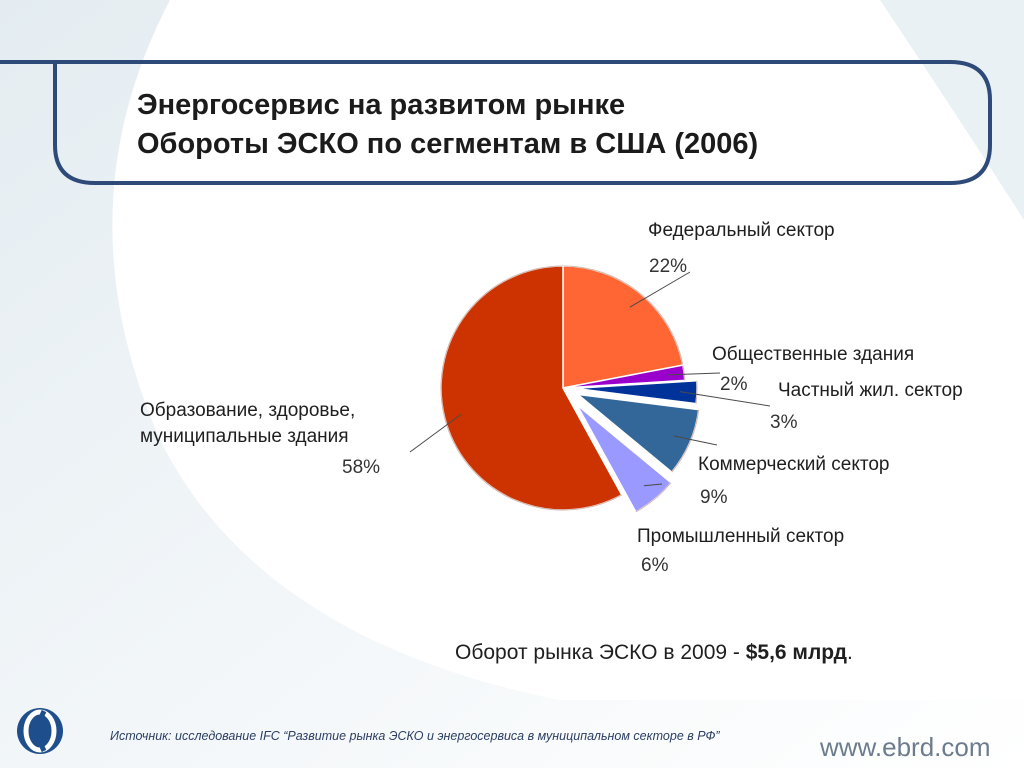 The height and width of the screenshot is (768, 1024). Describe the element at coordinates (668, 266) in the screenshot. I see `pct-federal: 22%` at that location.